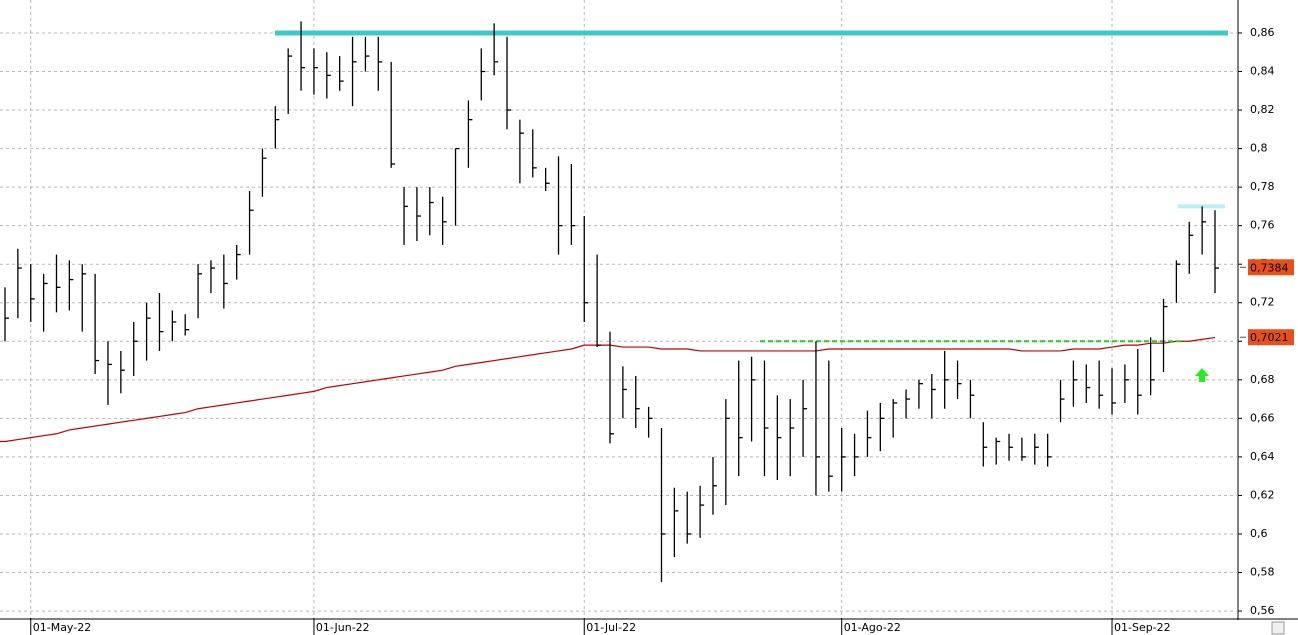  What do you see at coordinates (1262, 302) in the screenshot?
I see `y-tick-label: 0,72` at bounding box center [1262, 302].